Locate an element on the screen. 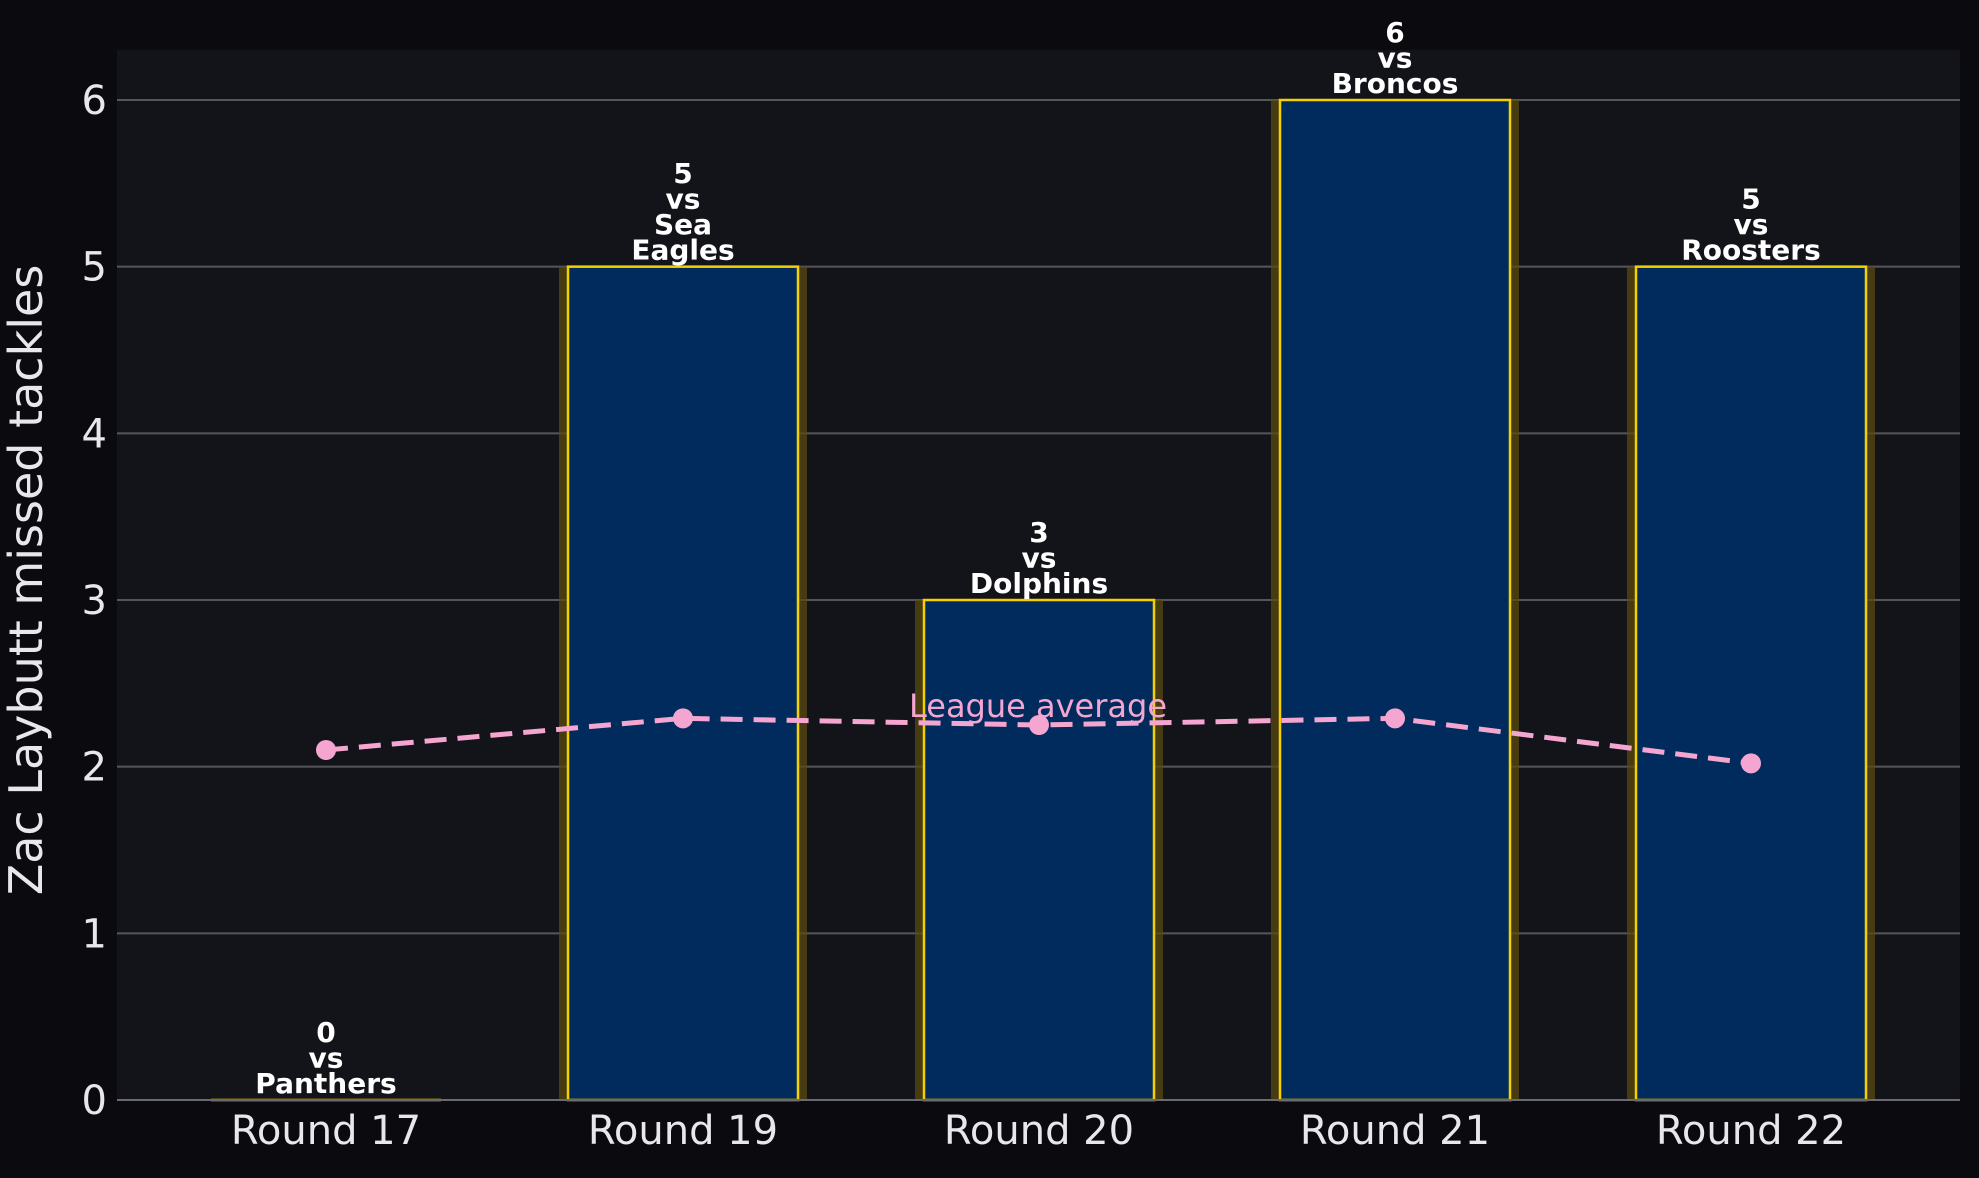  bar-annotation-line: 3 is located at coordinates (1038, 532).